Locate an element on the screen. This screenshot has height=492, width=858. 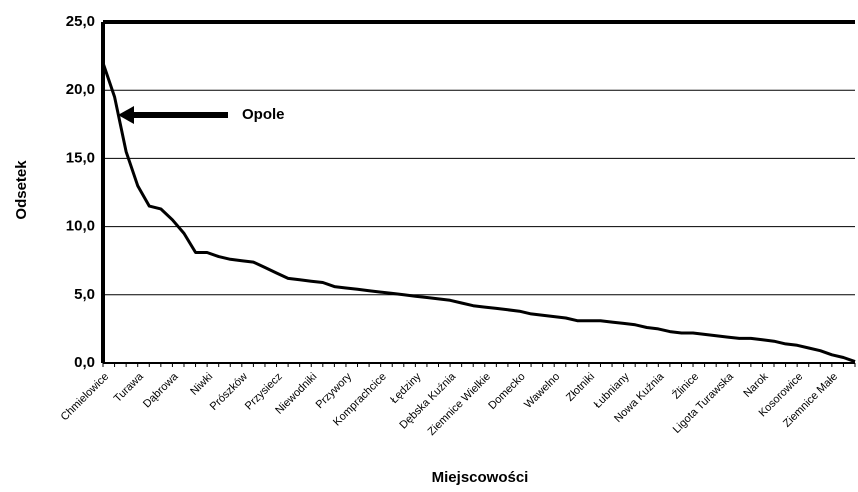
y-tick-label: 15,0 is located at coordinates (80, 157).